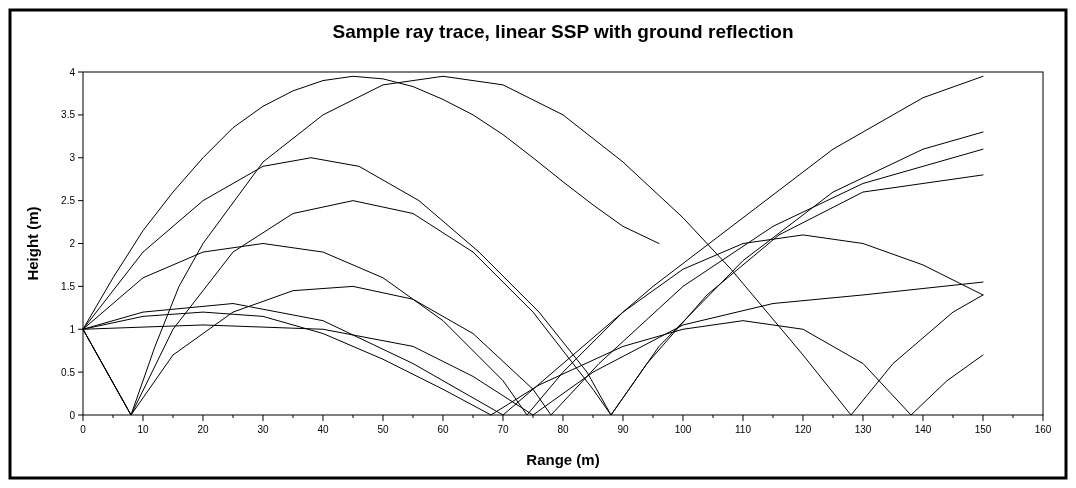 The width and height of the screenshot is (1076, 488). I want to click on chart-title: Sample ray trace, linear SSP with ground reflection, so click(563, 31).